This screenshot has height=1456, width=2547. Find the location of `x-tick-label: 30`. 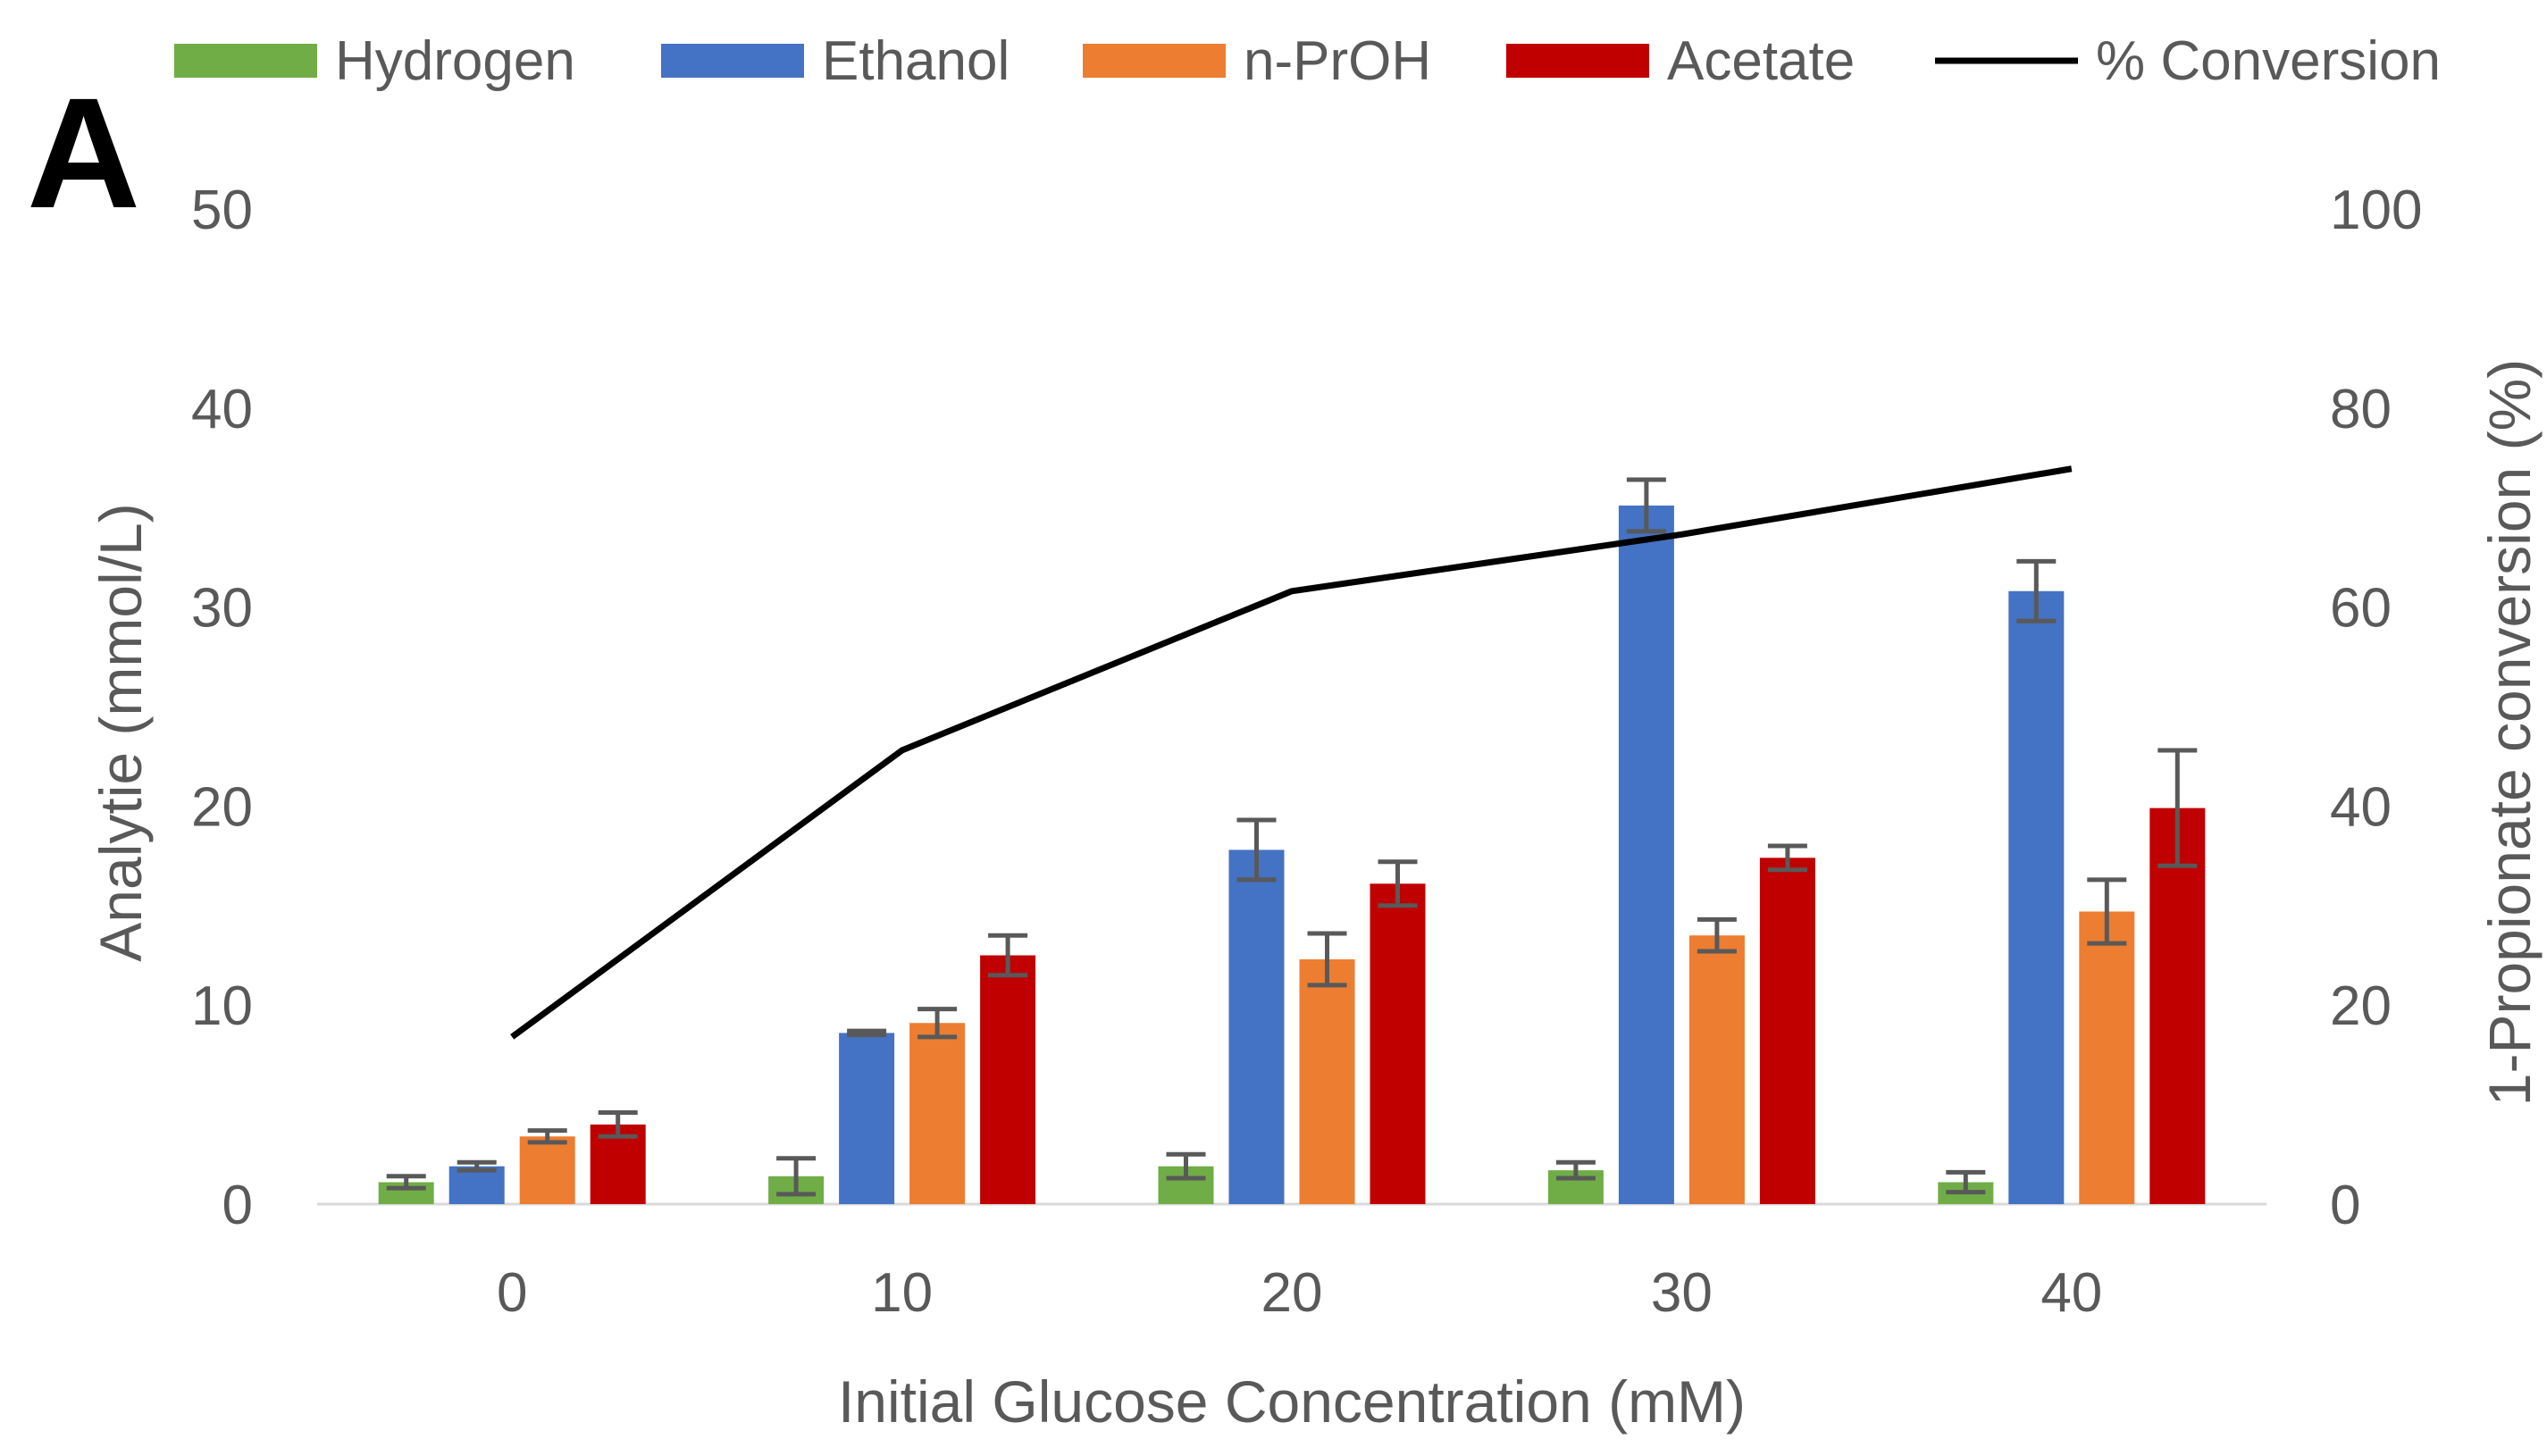

x-tick-label: 30 is located at coordinates (1682, 1293).